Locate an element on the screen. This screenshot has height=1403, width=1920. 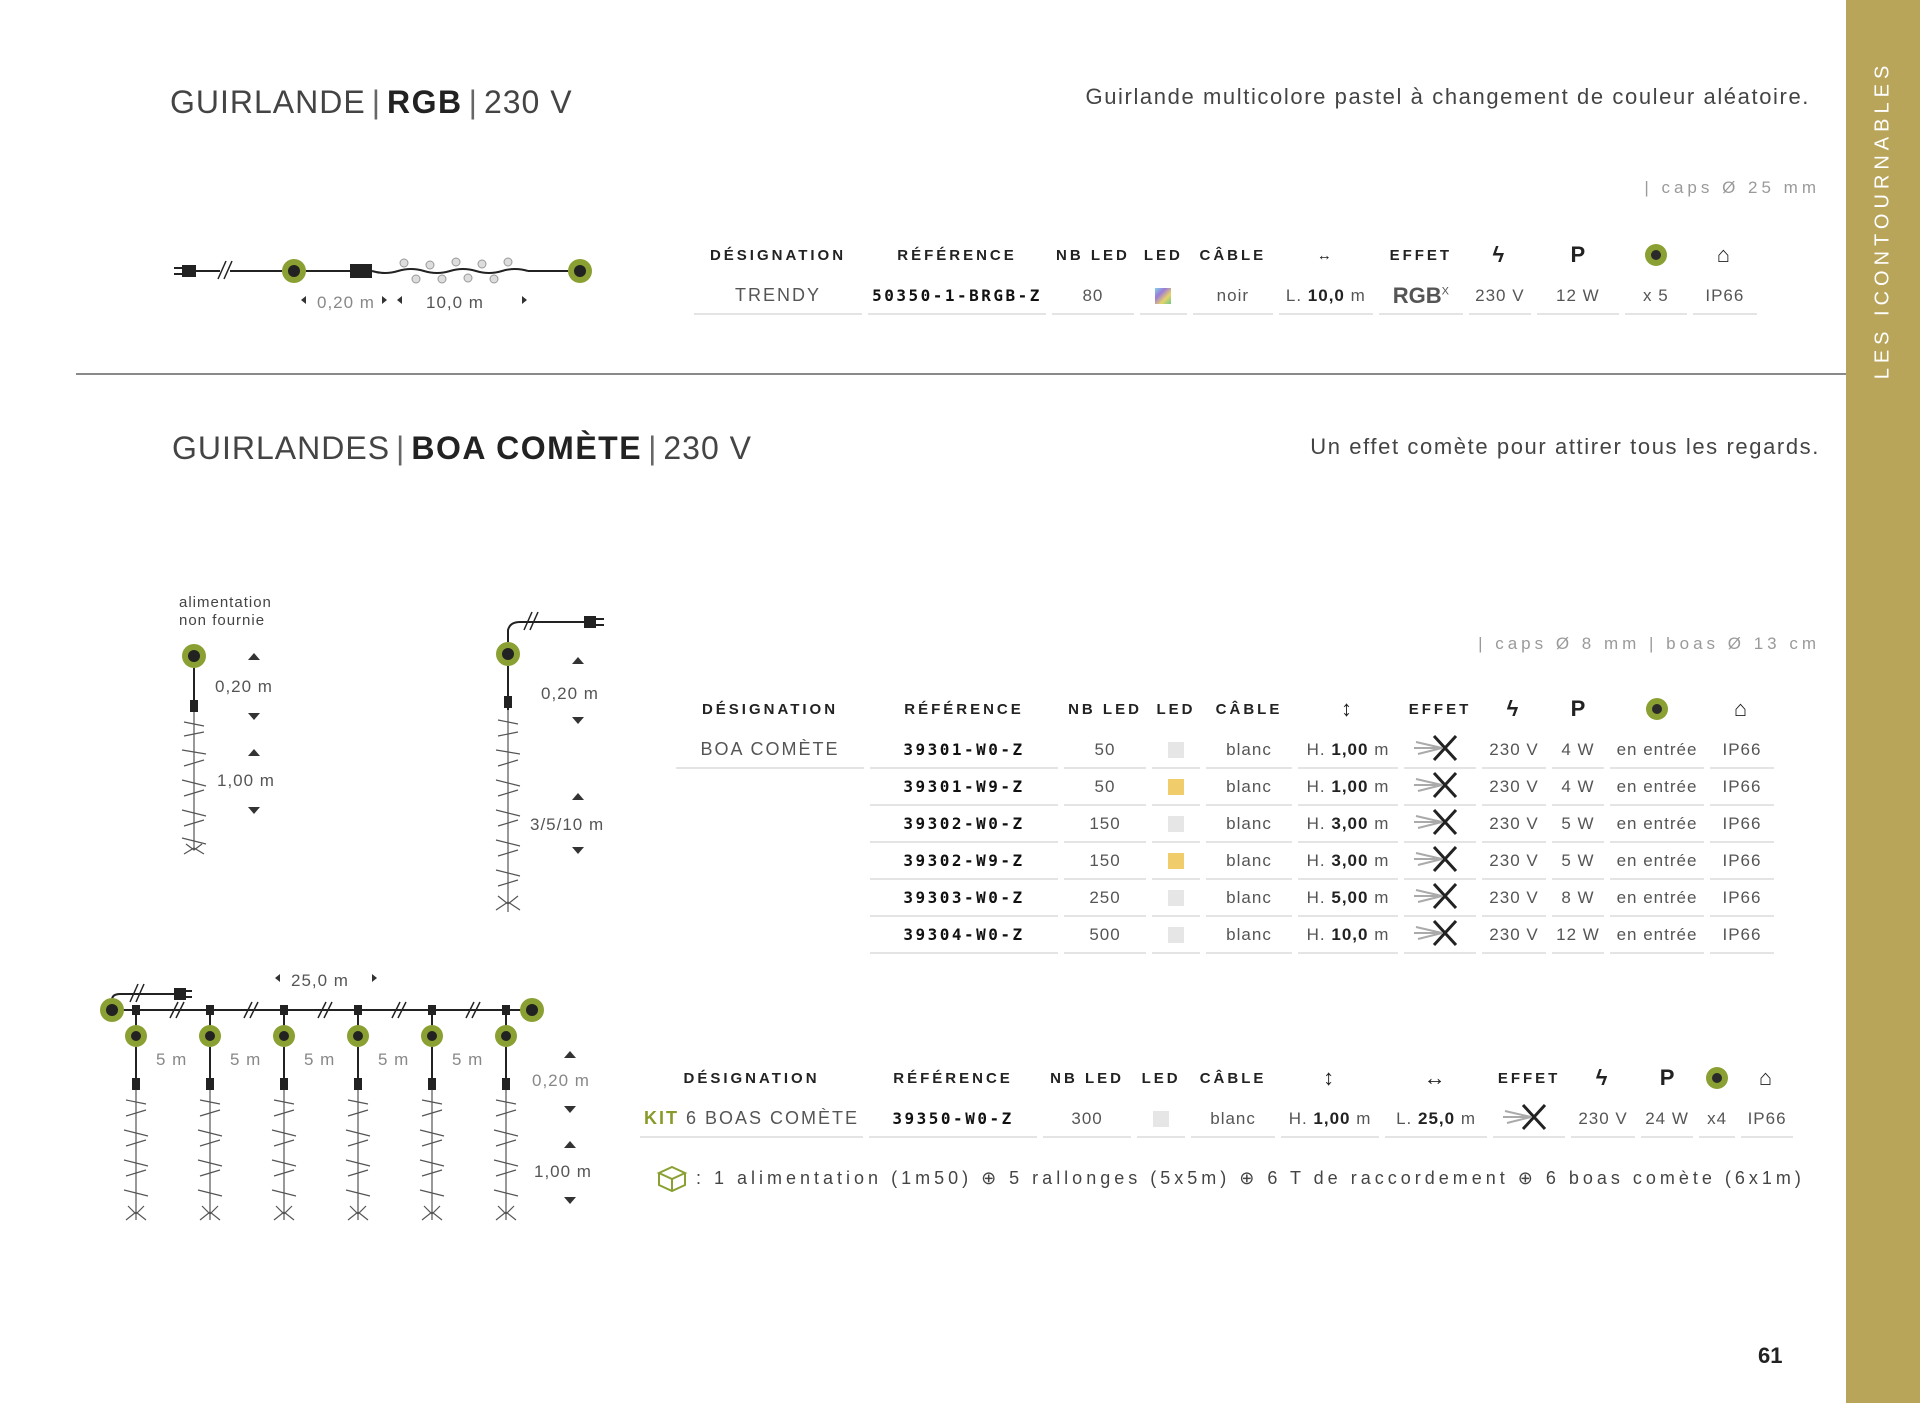
height-value: 1,00 is located at coordinates (1332, 1118).